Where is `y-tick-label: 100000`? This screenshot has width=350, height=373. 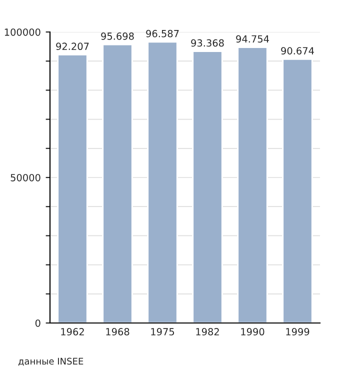
y-tick-label: 100000 is located at coordinates (22, 32).